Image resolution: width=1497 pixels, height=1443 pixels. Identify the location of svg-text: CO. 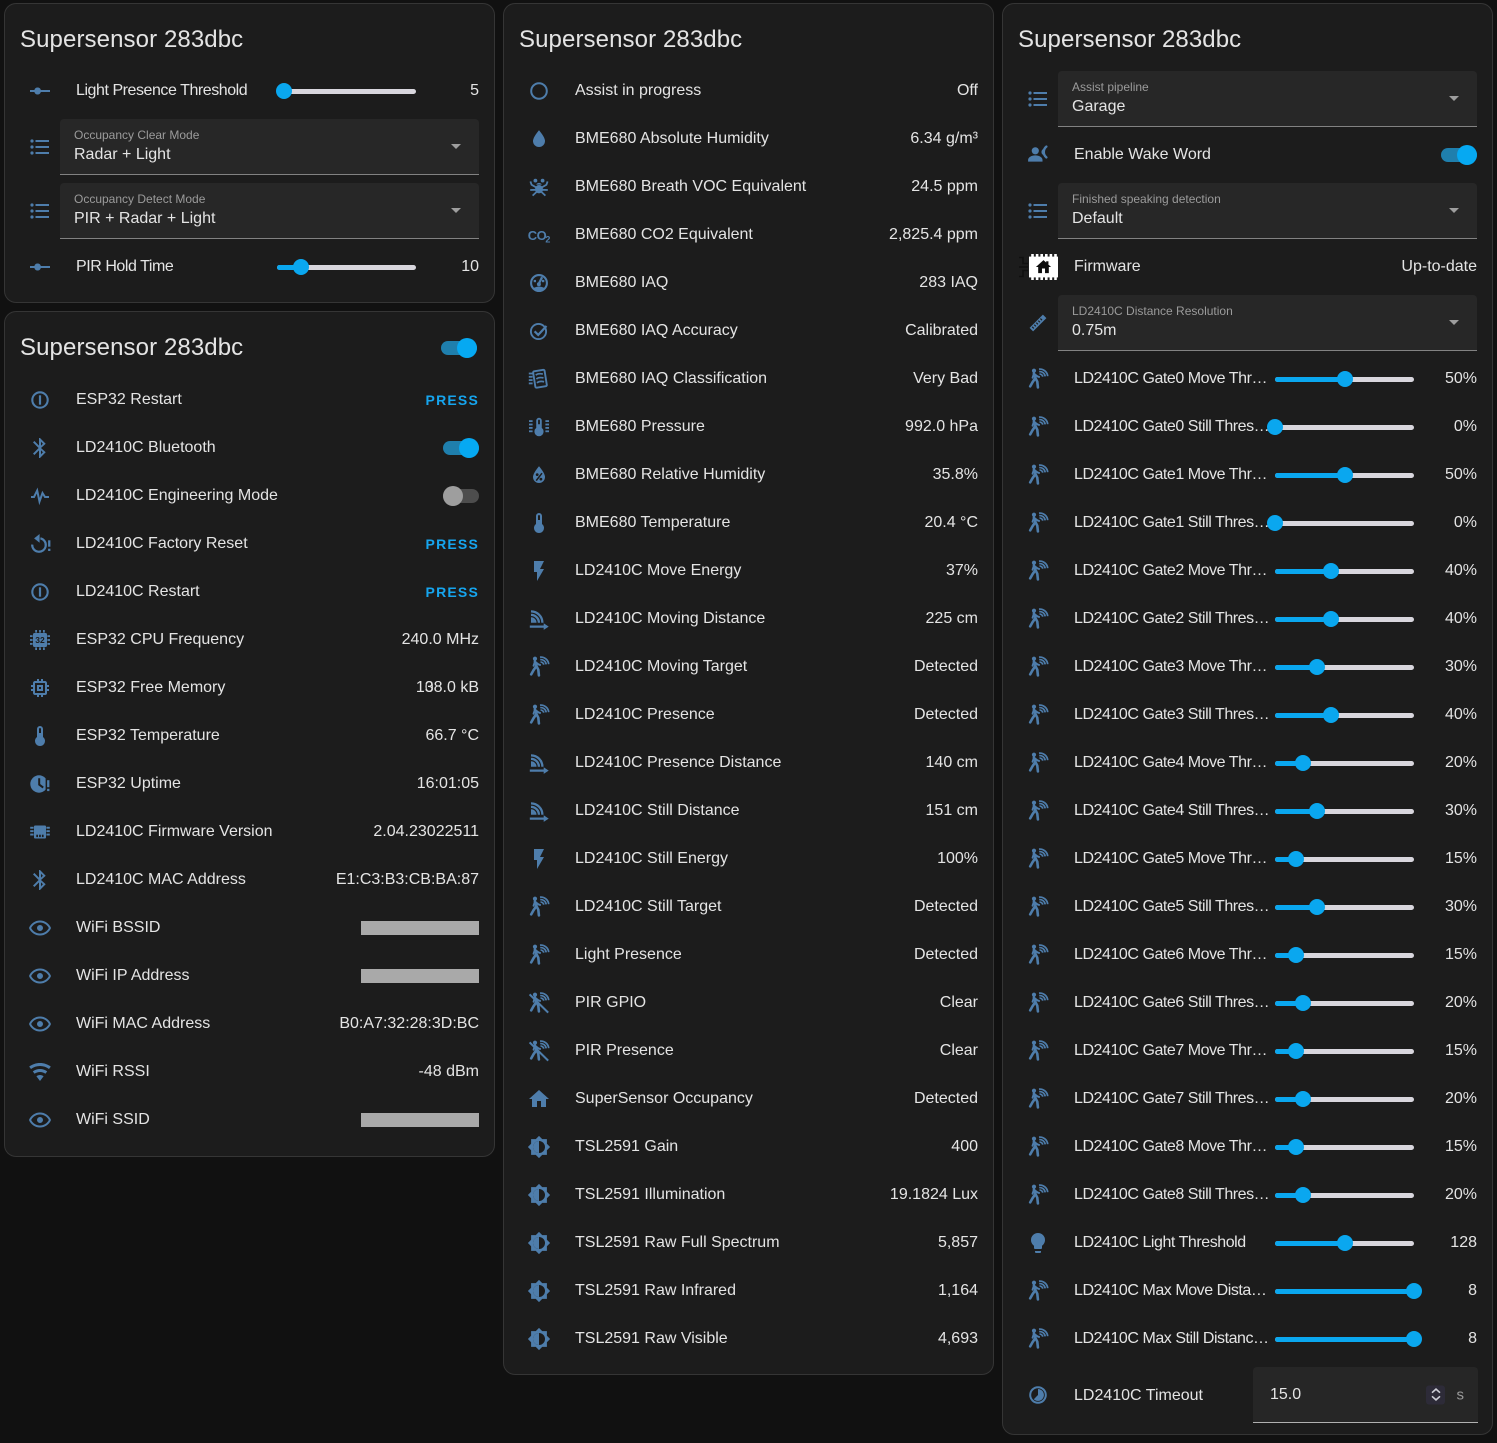
(537, 235).